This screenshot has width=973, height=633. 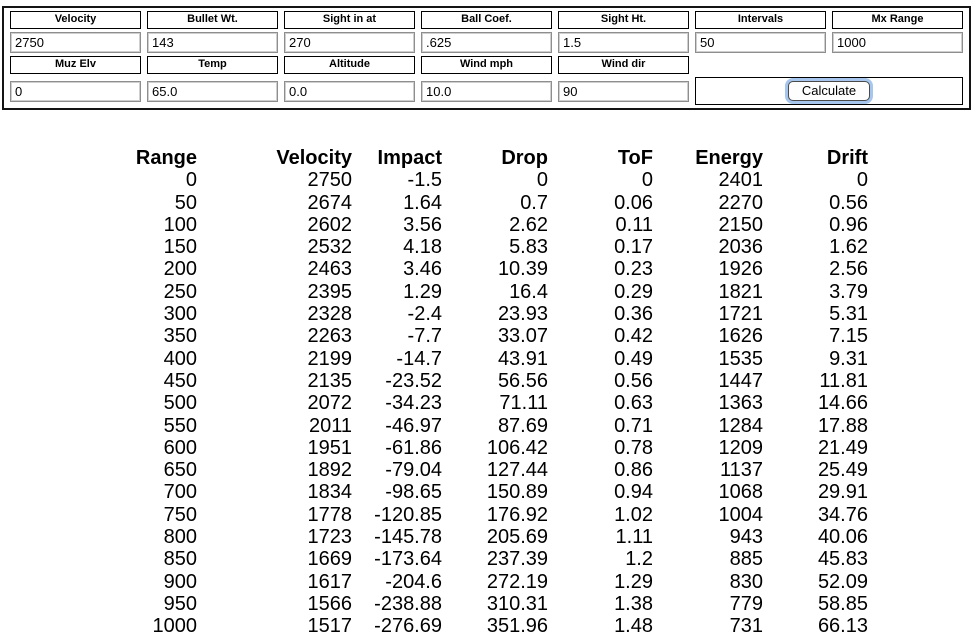 What do you see at coordinates (330, 380) in the screenshot?
I see `table-cell: 2135` at bounding box center [330, 380].